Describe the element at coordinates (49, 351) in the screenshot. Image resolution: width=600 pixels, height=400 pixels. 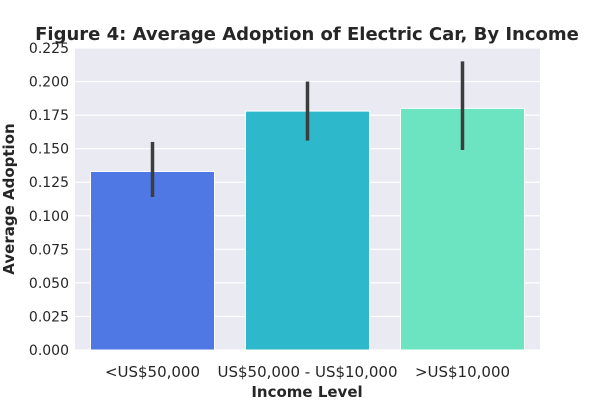
I see `y-tick-label: 0.000` at that location.